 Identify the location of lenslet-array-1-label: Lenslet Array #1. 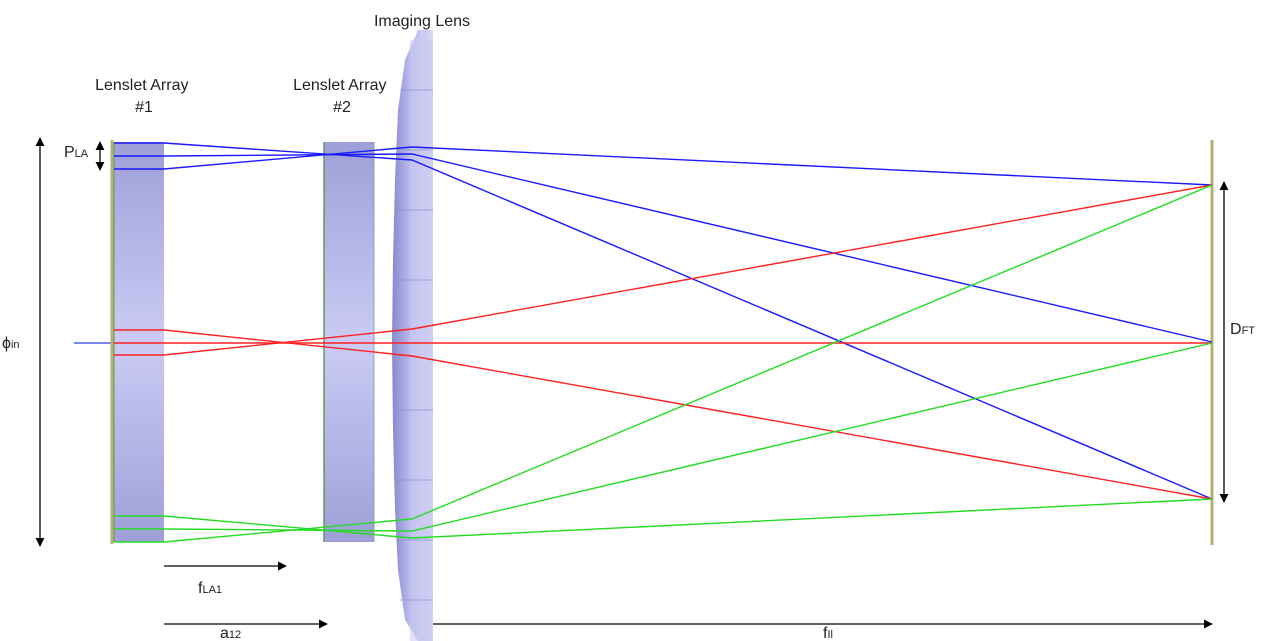
(144, 96).